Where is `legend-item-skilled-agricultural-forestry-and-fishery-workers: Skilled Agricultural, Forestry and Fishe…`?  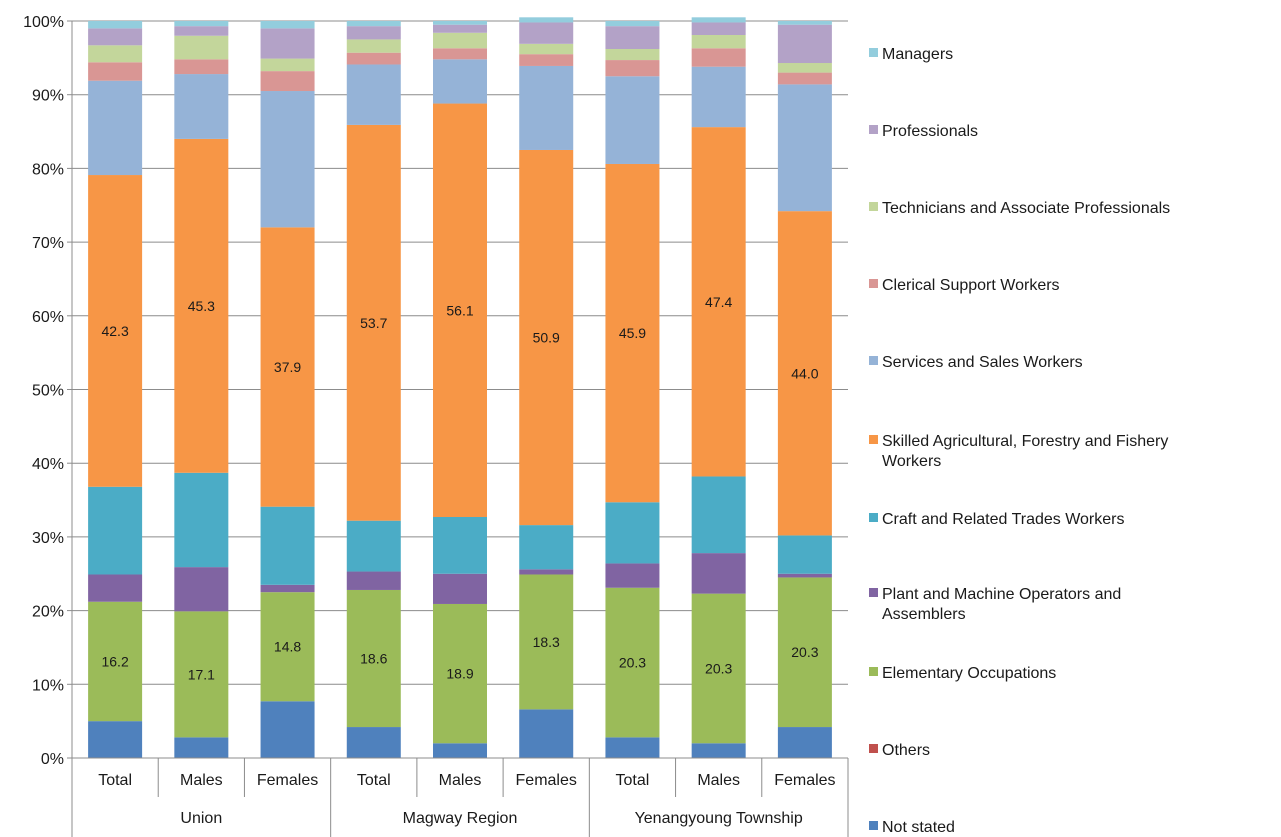 legend-item-skilled-agricultural-forestry-and-fishery-workers: Skilled Agricultural, Forestry and Fishe… is located at coordinates (1018, 451).